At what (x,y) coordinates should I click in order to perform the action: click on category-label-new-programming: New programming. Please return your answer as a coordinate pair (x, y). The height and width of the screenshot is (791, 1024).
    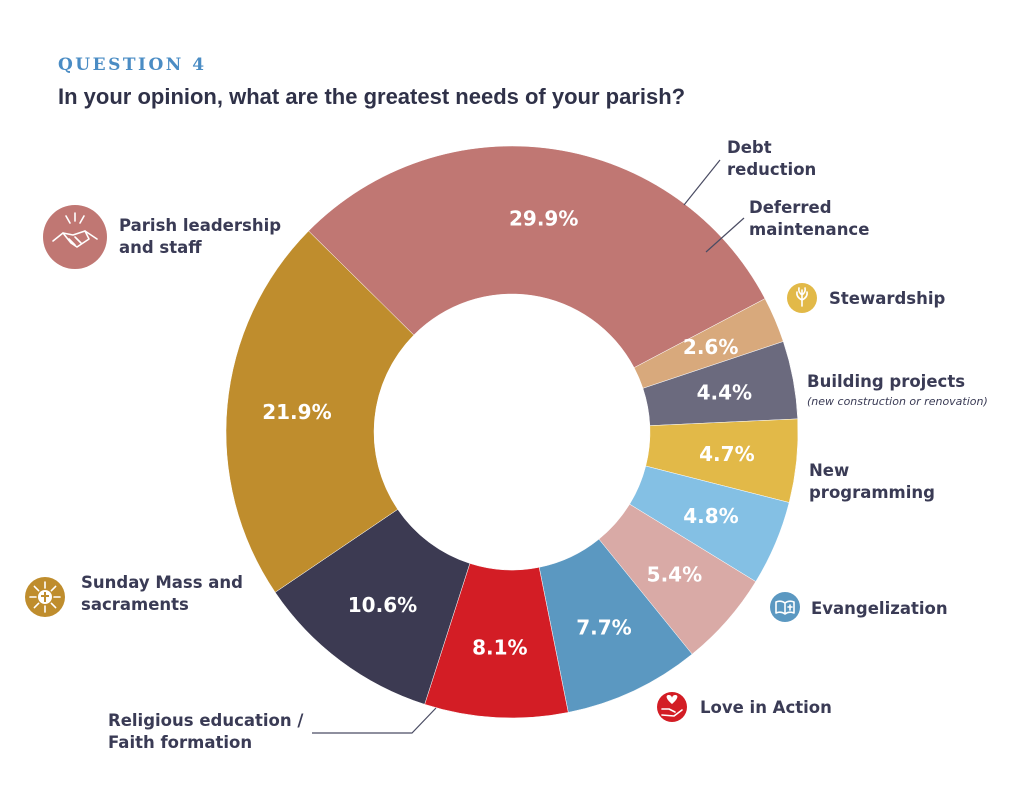
    Looking at the image, I should click on (872, 481).